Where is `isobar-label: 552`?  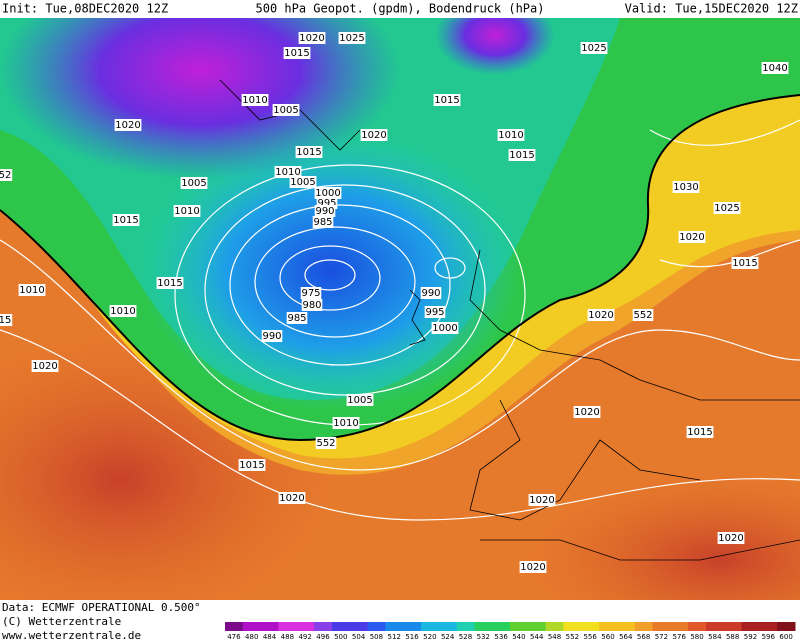
isobar-label: 552 is located at coordinates (643, 315).